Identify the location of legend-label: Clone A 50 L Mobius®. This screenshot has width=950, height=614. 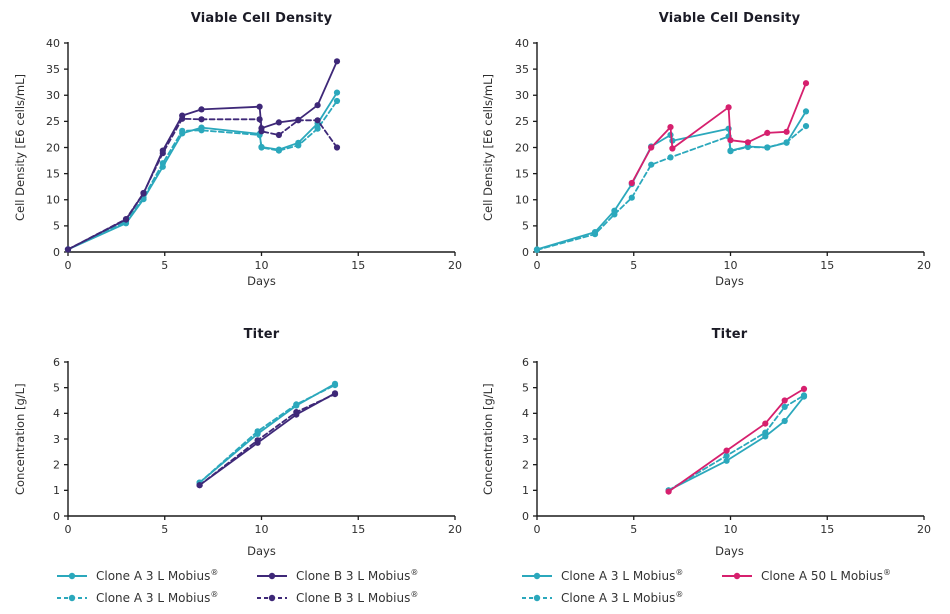
(826, 576).